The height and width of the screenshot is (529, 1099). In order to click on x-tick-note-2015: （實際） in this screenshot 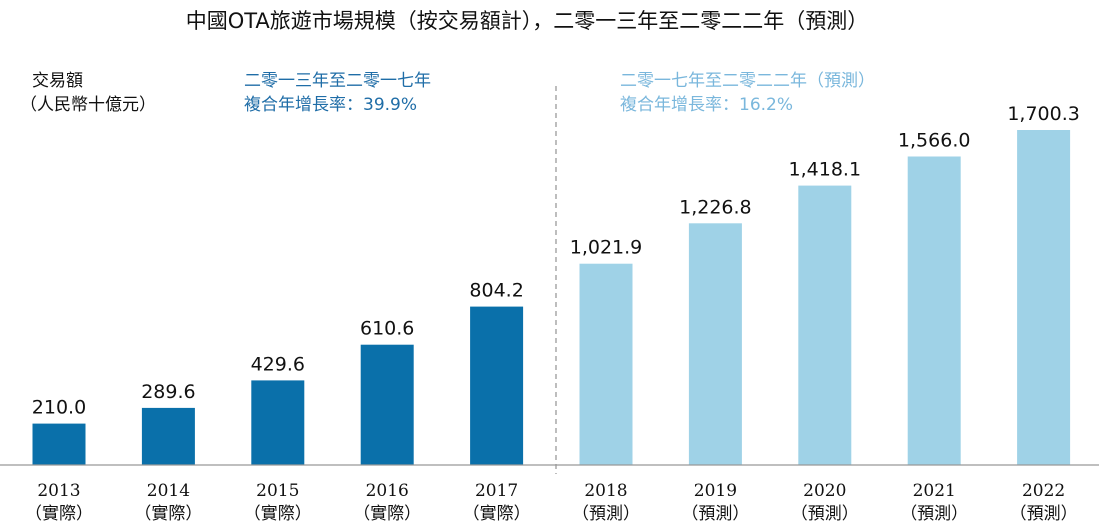, I will do `click(278, 514)`.